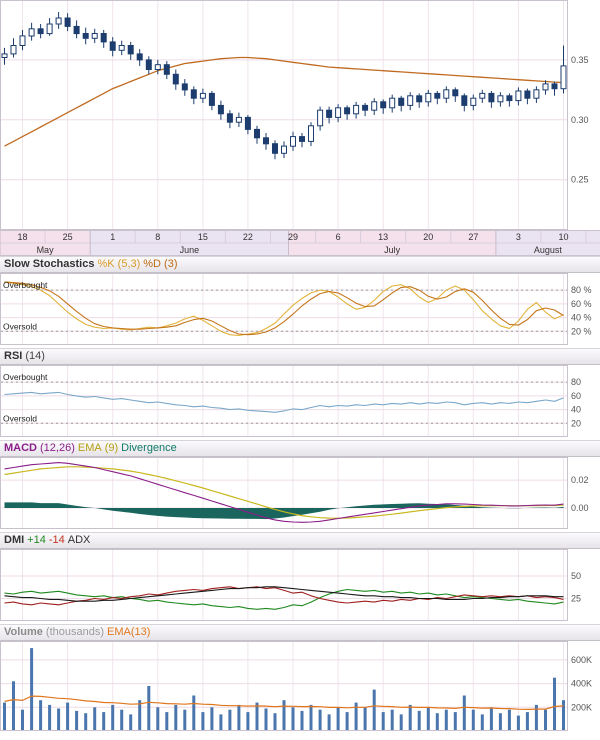 Image resolution: width=600 pixels, height=740 pixels. I want to click on week-label: 3, so click(518, 237).